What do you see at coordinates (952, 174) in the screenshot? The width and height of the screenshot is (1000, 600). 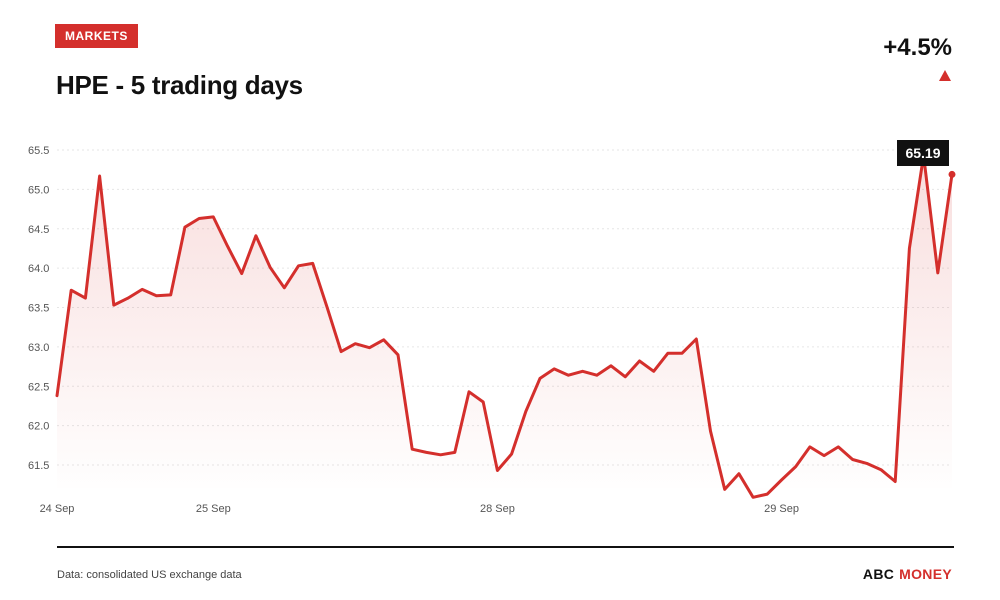 I see `last-price-point` at bounding box center [952, 174].